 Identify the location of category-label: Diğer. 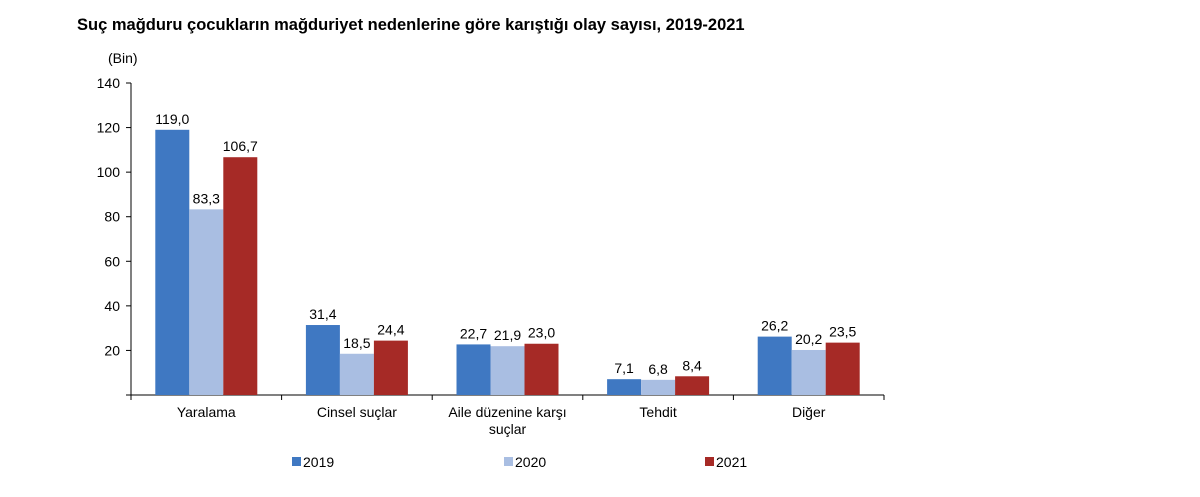
(809, 412).